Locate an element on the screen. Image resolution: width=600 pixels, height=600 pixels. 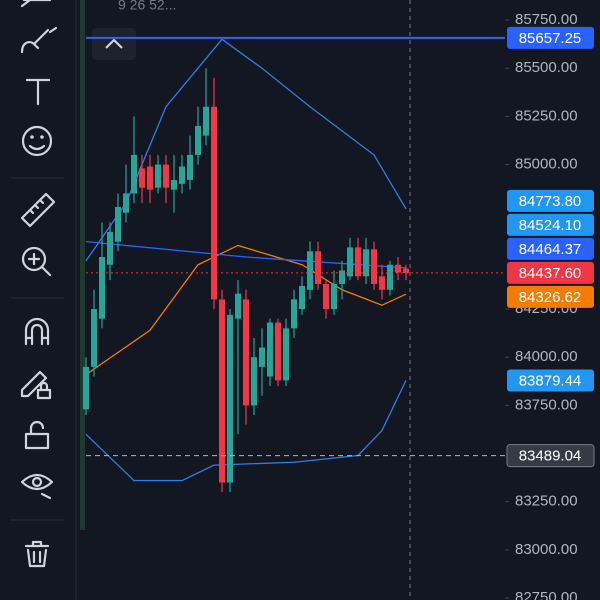
lock-tool is located at coordinates (37, 435).